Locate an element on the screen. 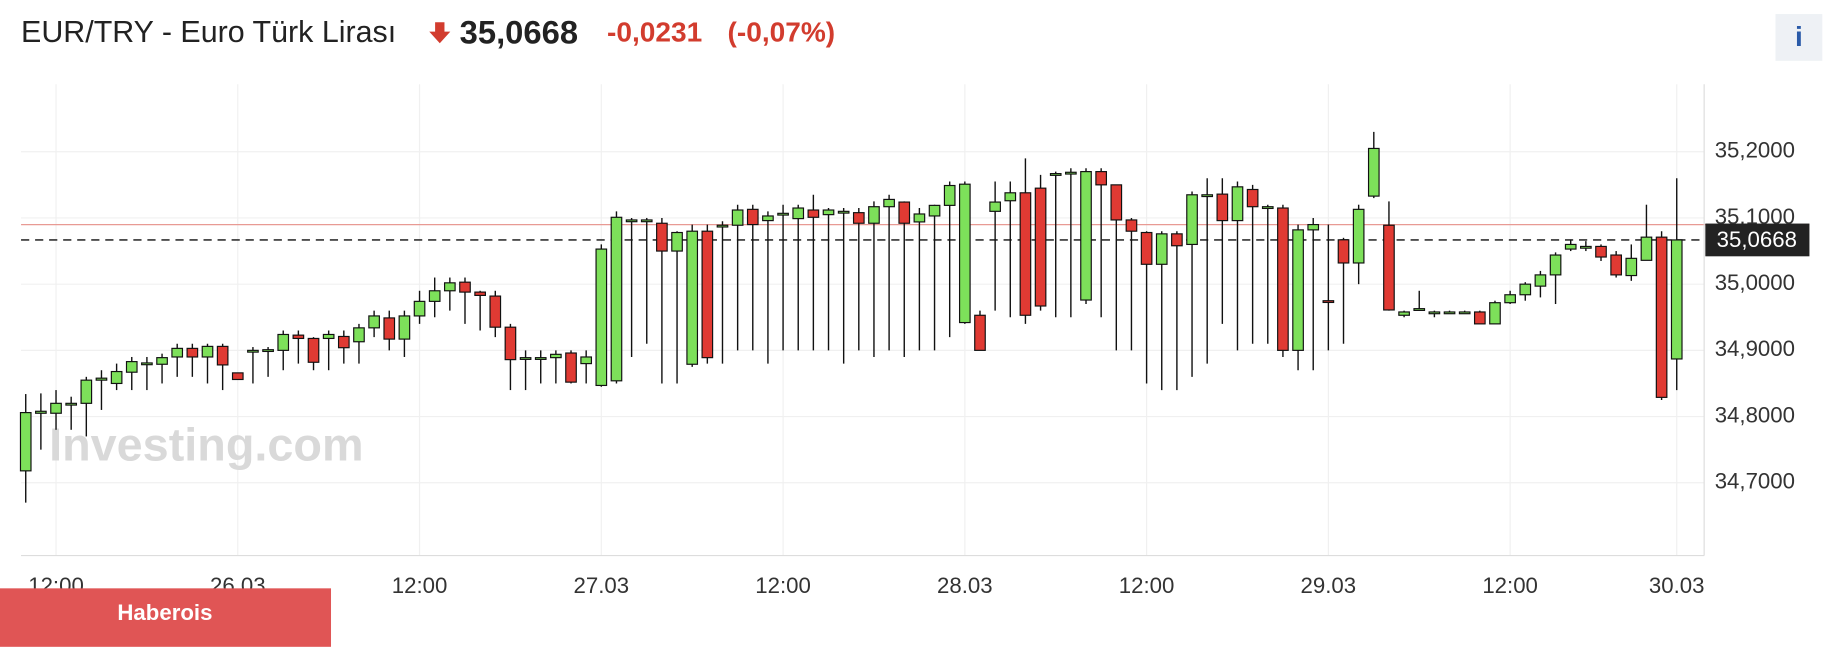 The height and width of the screenshot is (648, 1834). info-button: i is located at coordinates (1799, 37).